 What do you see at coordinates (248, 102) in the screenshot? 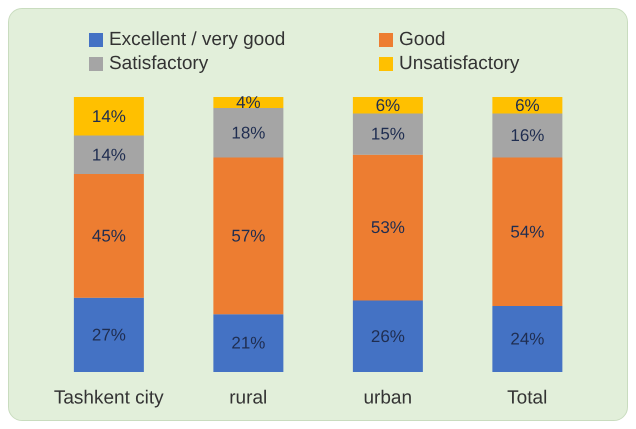
I see `data-label: 4%` at bounding box center [248, 102].